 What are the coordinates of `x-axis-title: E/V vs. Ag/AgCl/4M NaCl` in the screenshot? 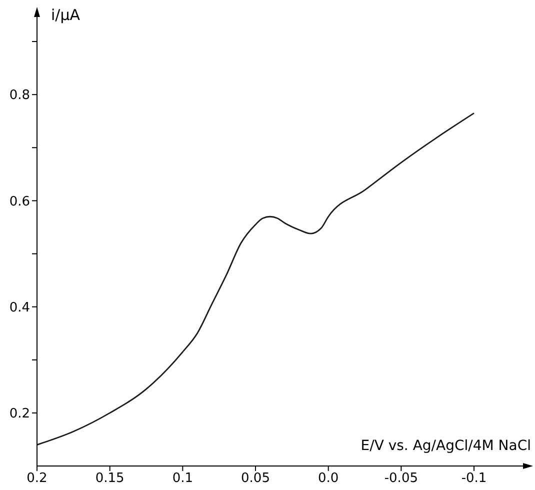 It's located at (445, 446).